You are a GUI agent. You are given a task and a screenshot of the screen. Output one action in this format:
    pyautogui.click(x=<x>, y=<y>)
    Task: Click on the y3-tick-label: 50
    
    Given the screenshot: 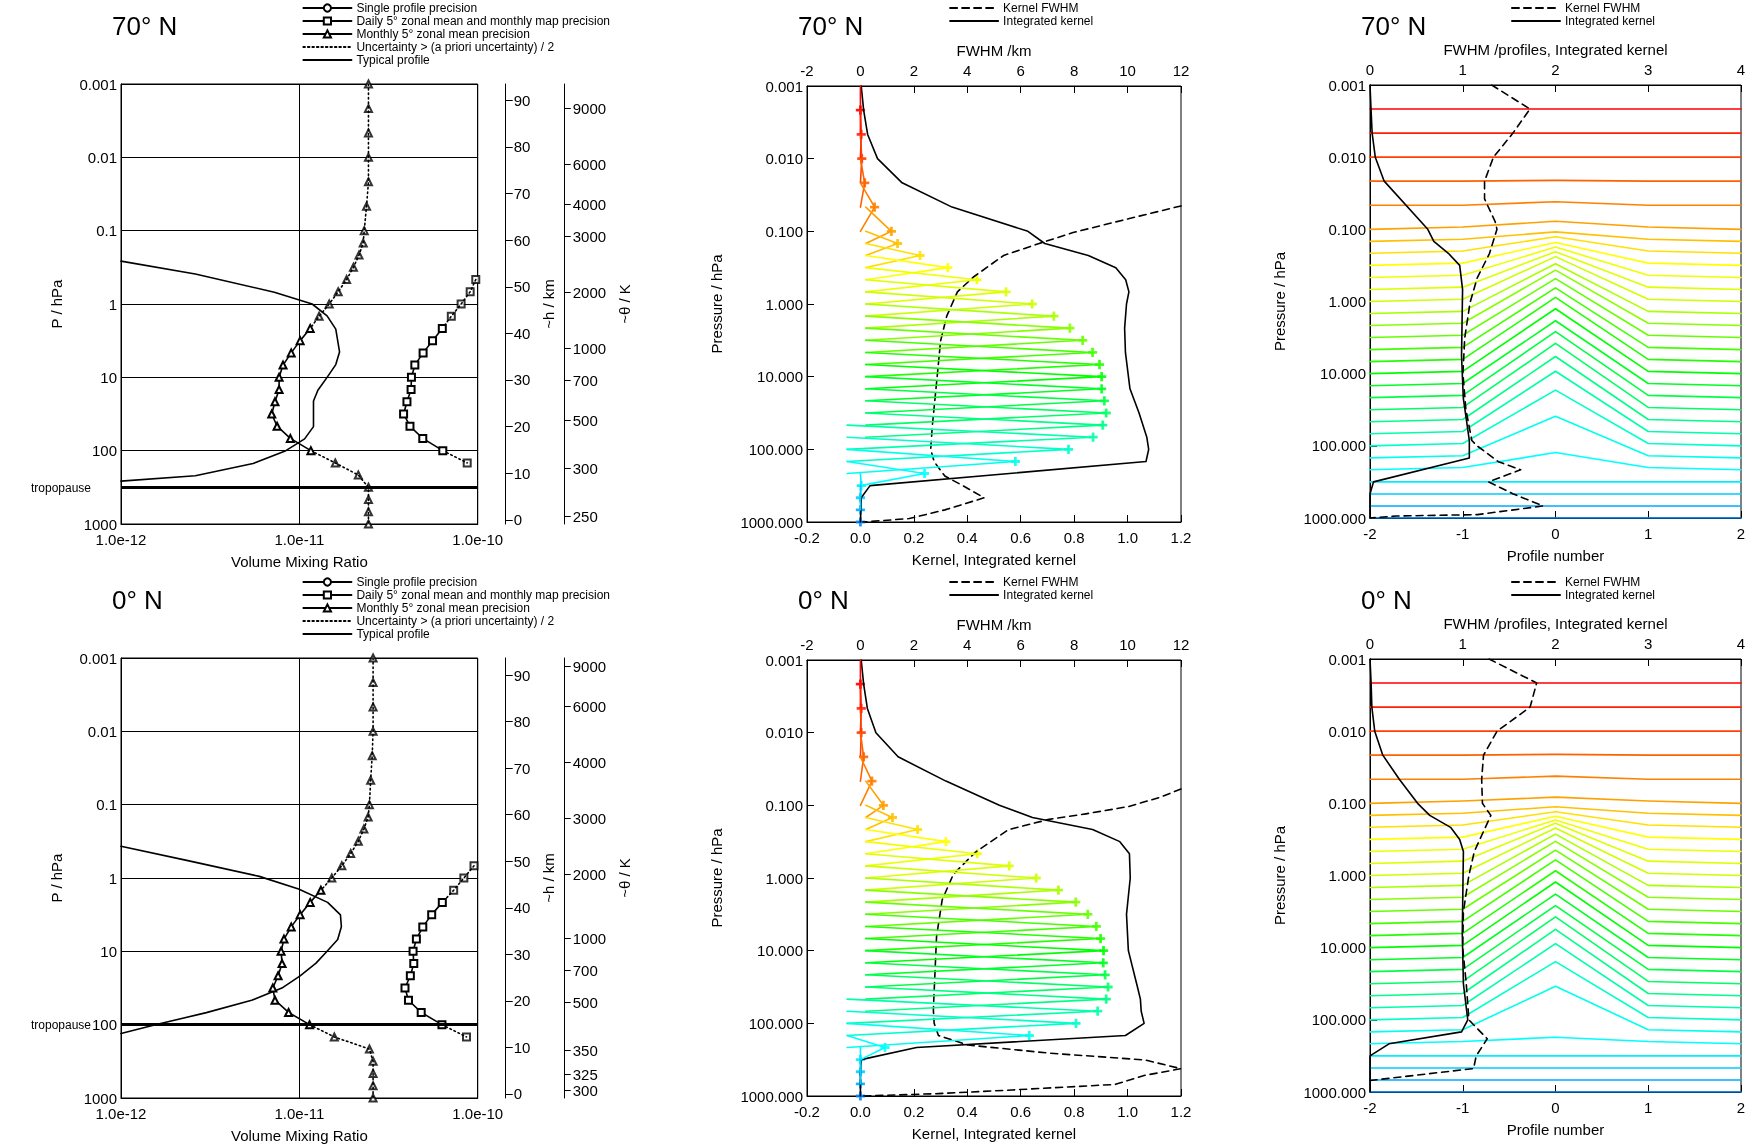 What is the action you would take?
    pyautogui.click(x=522, y=287)
    